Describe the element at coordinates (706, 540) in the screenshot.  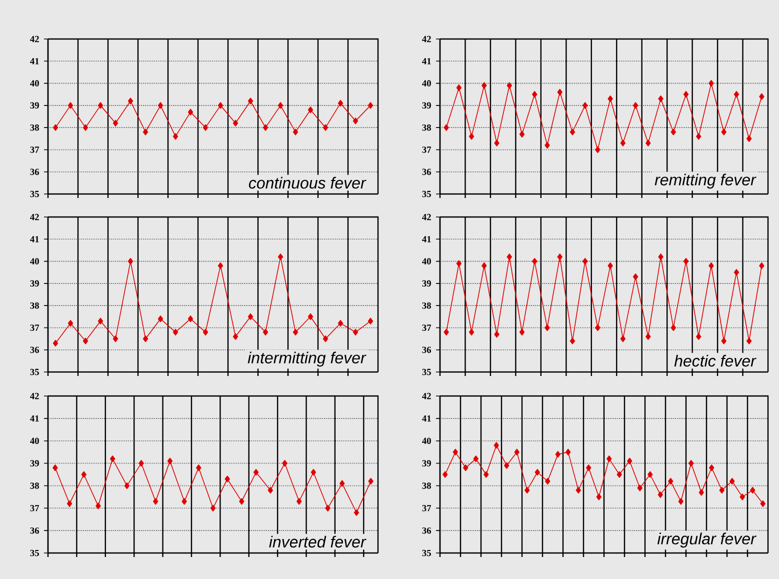
I see `annotation: irregular fever` at that location.